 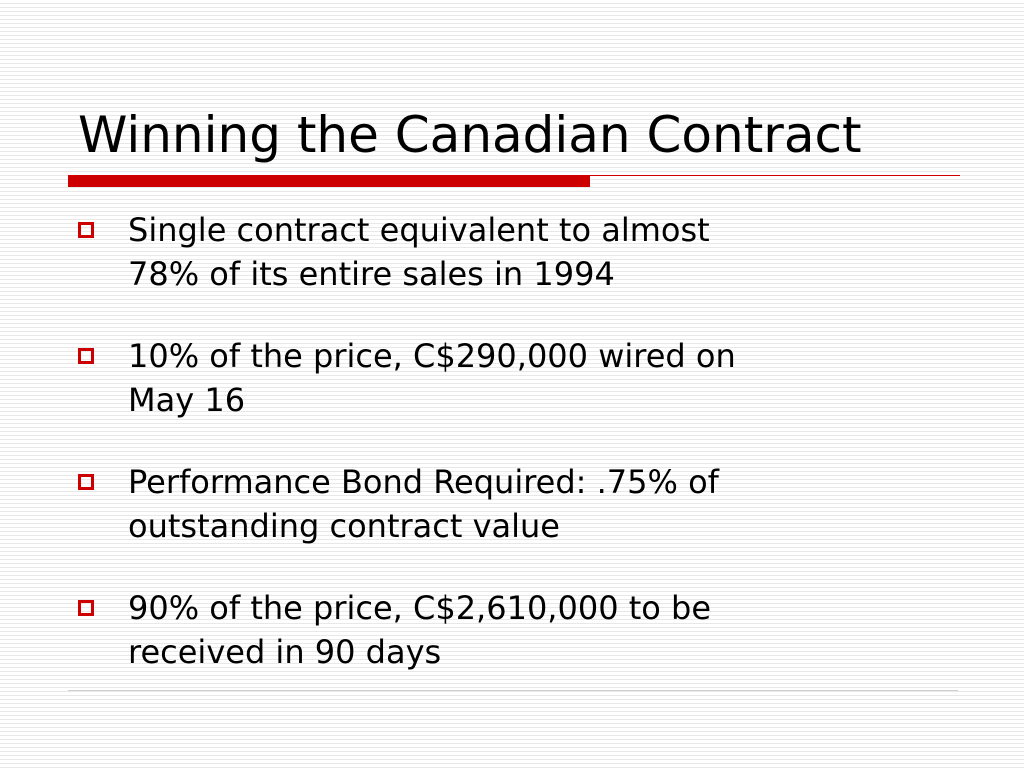 What do you see at coordinates (775, 175) in the screenshot?
I see `title-underline-thin` at bounding box center [775, 175].